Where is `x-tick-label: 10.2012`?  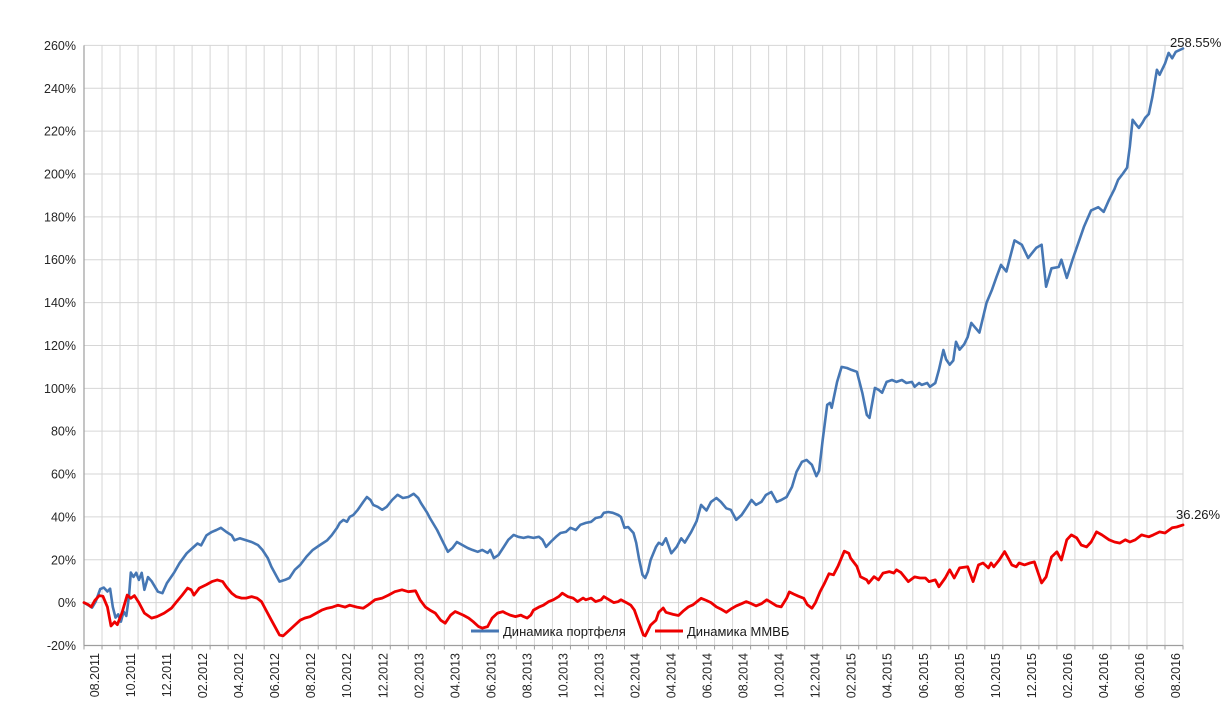 x-tick-label: 10.2012 is located at coordinates (347, 675).